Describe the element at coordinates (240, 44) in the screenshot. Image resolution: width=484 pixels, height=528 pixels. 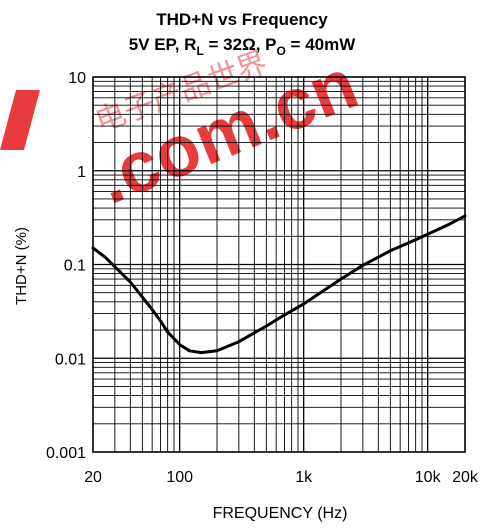
I see `subtitle-mid: = 32Ω, P` at that location.